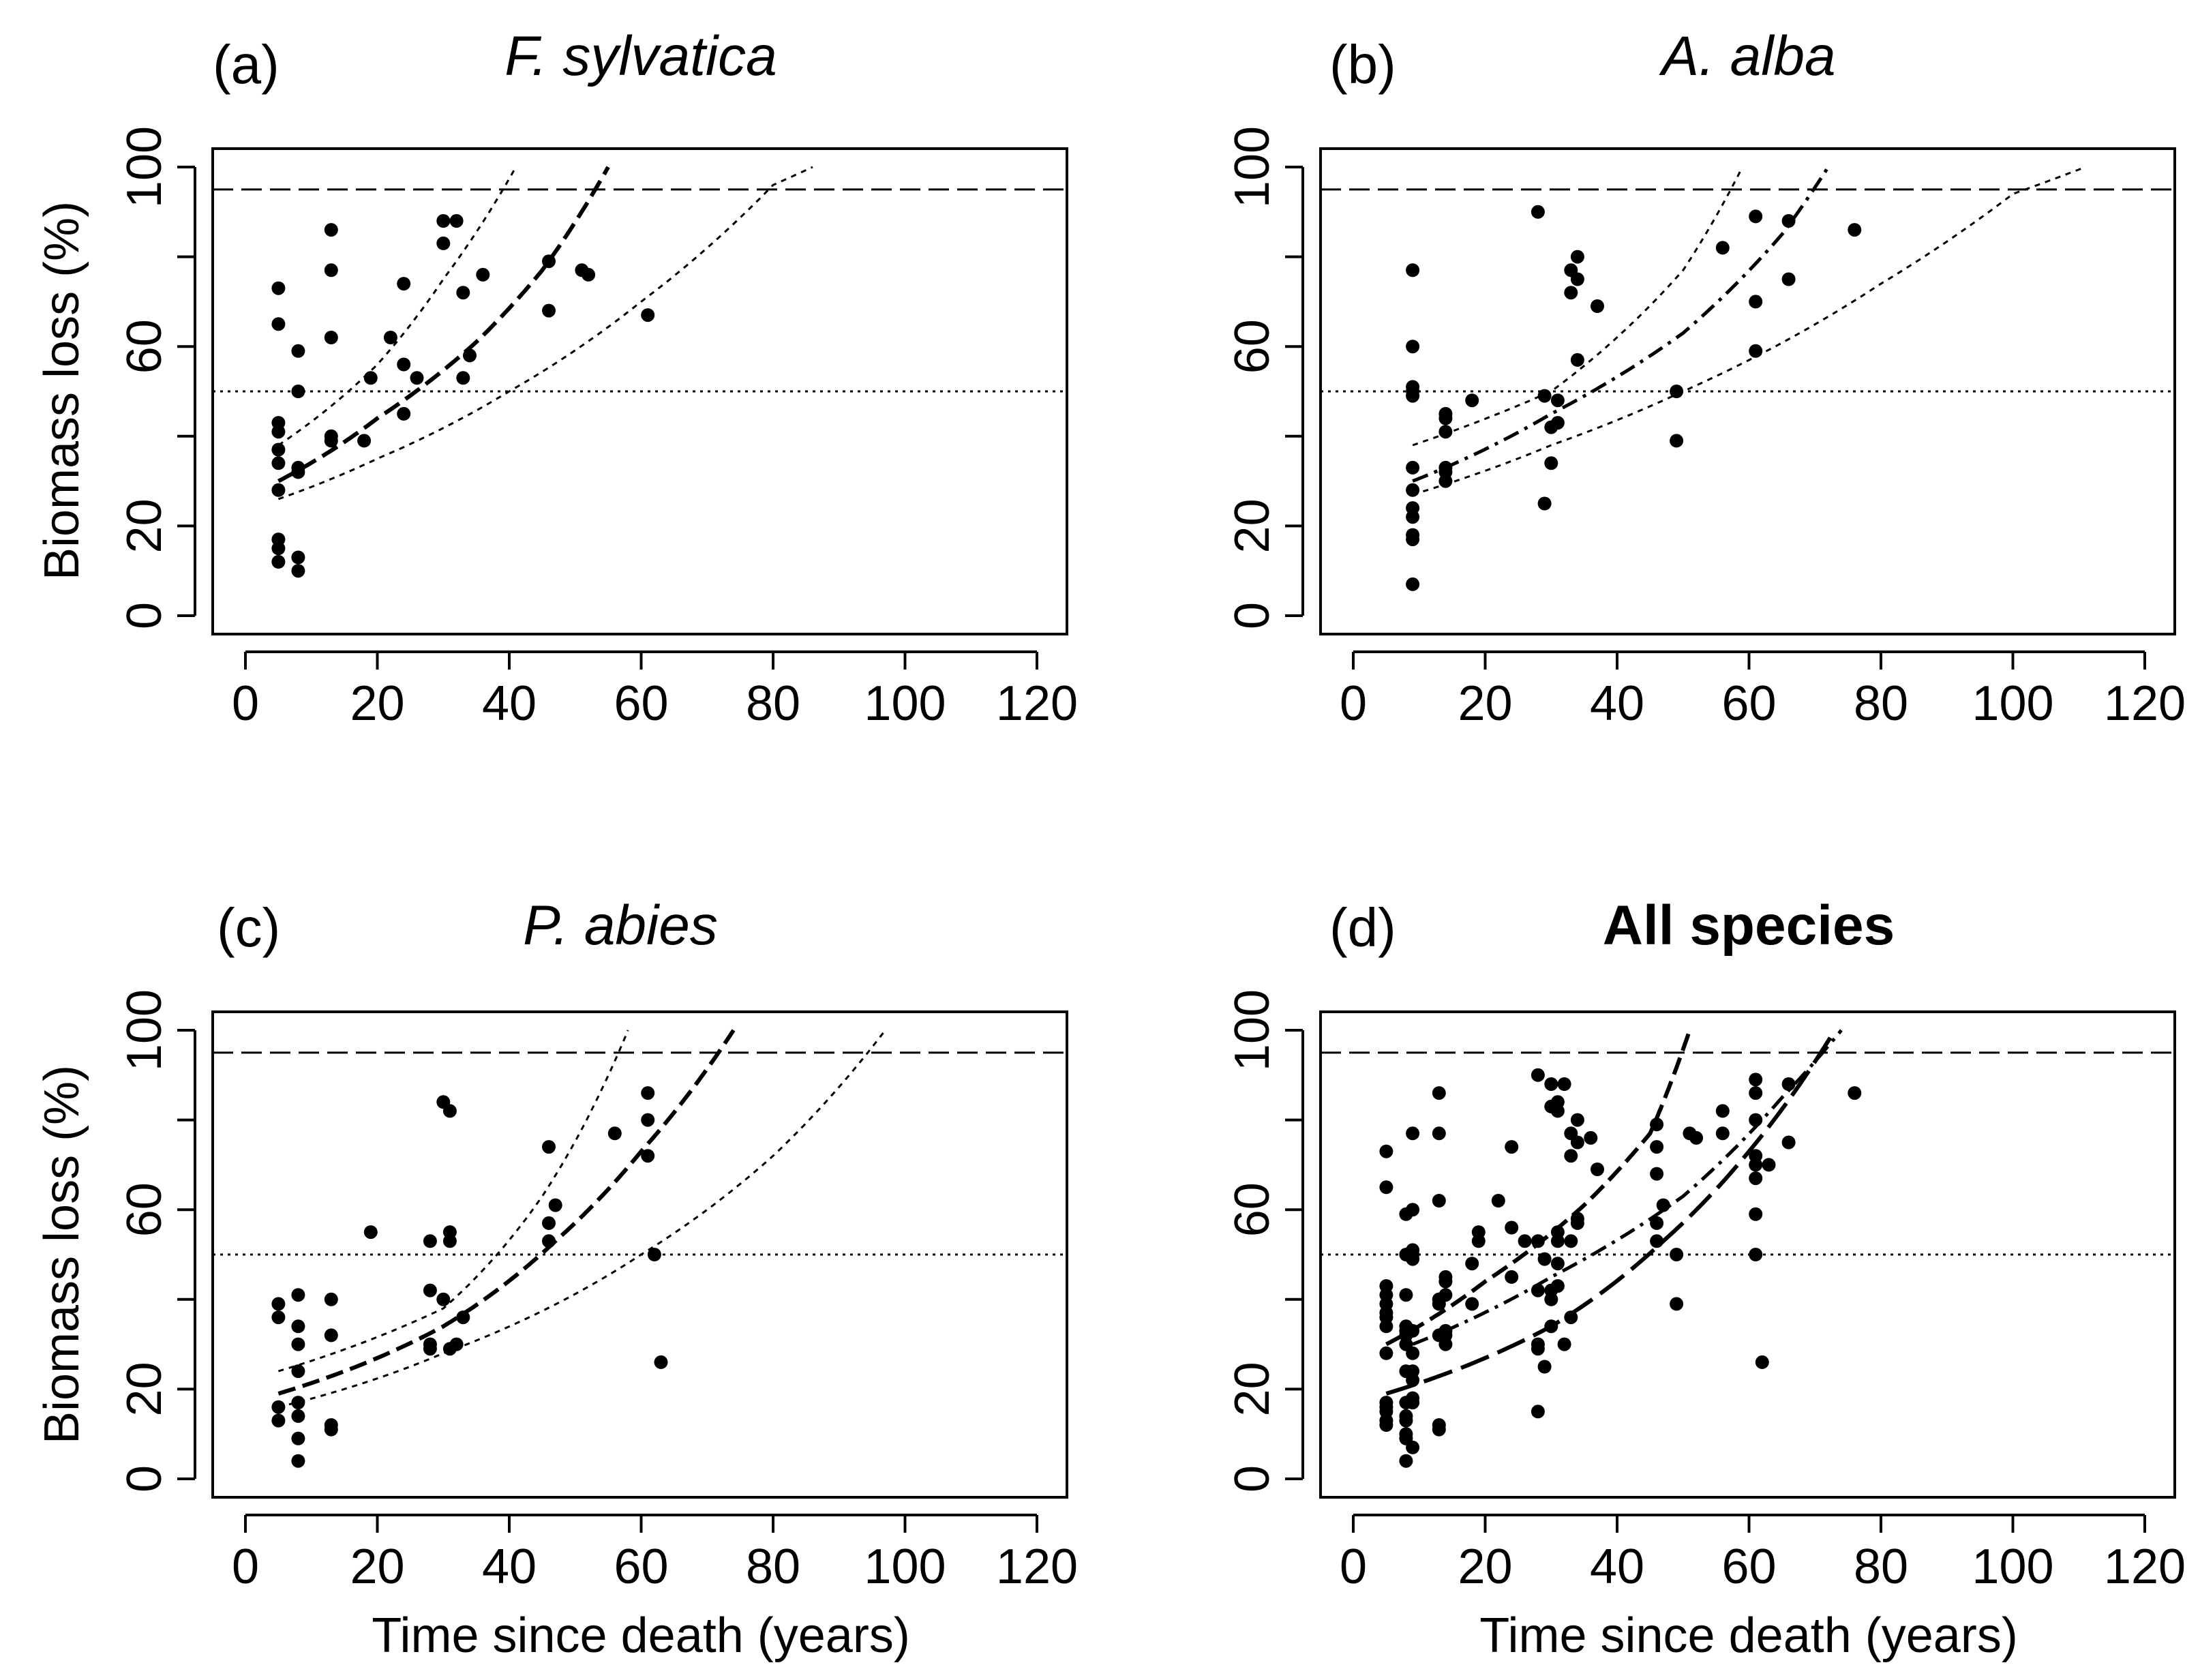  Describe the element at coordinates (641, 1635) in the screenshot. I see `panel-c-x-axis-label: Time since death (years)` at that location.